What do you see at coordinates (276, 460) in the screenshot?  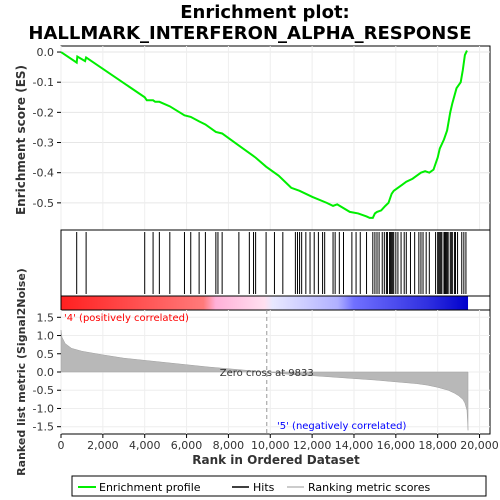 I see `metric-xlabel: Rank in Ordered Dataset` at bounding box center [276, 460].